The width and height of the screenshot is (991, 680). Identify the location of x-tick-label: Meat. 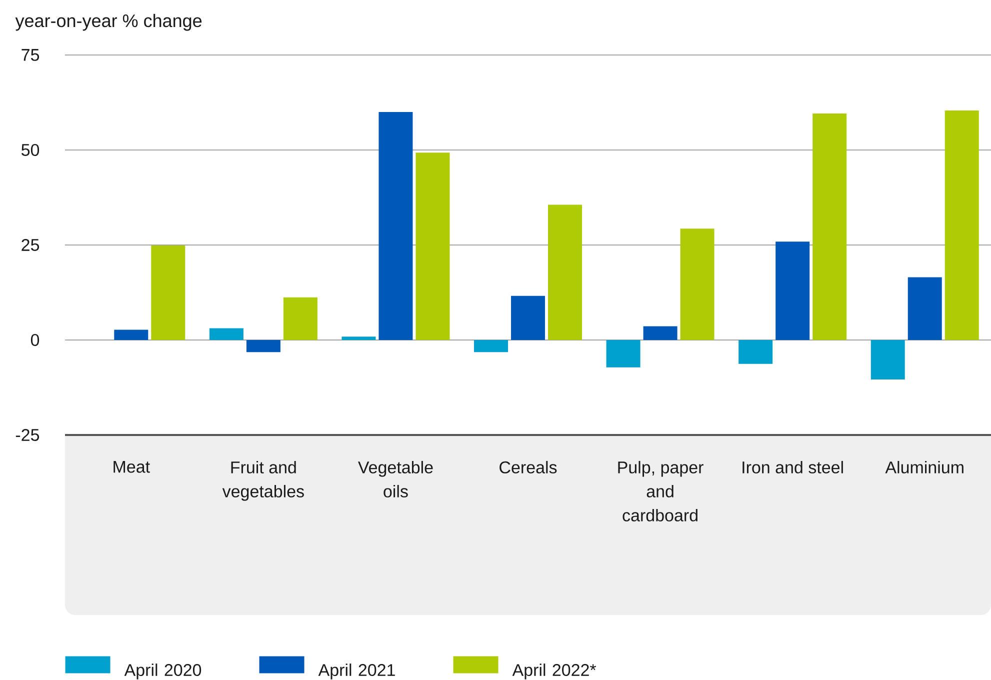
(132, 466).